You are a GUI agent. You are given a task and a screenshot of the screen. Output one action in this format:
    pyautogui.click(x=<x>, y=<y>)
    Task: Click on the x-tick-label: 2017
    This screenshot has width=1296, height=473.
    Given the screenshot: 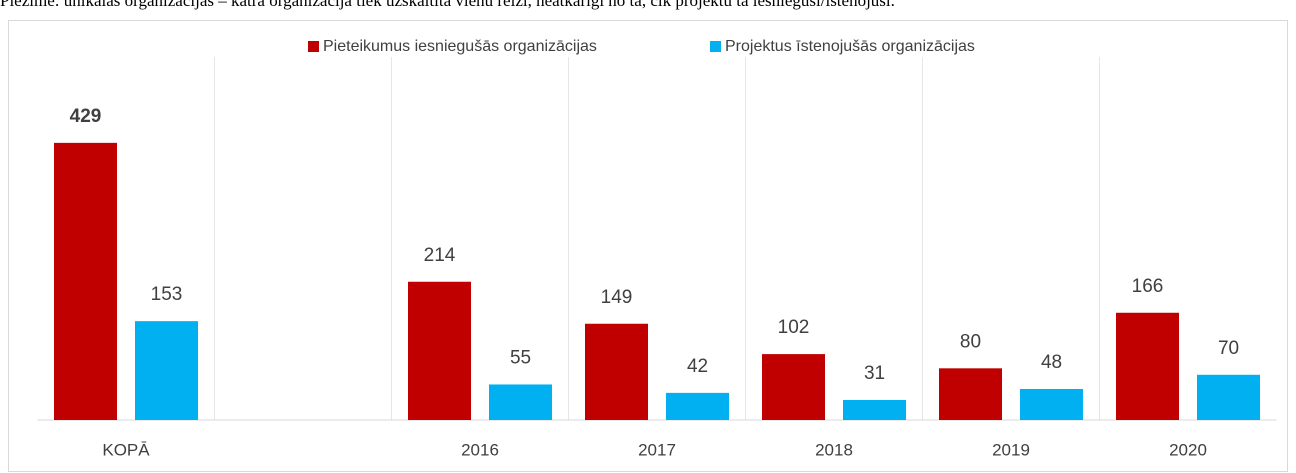 What is the action you would take?
    pyautogui.click(x=657, y=449)
    